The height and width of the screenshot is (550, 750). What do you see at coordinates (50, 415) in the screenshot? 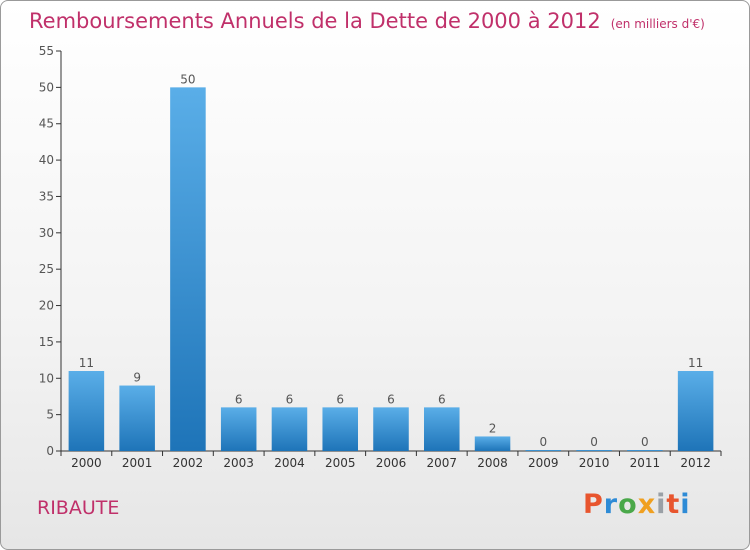
I see `y-tick-label: 5` at bounding box center [50, 415].